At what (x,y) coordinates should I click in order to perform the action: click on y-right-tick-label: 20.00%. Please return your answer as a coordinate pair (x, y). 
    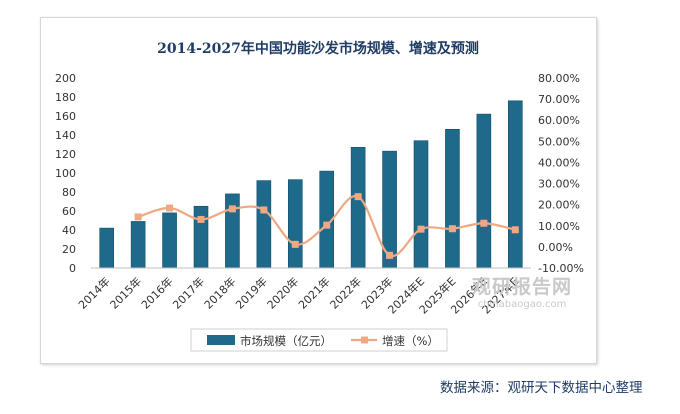
    Looking at the image, I should click on (559, 205).